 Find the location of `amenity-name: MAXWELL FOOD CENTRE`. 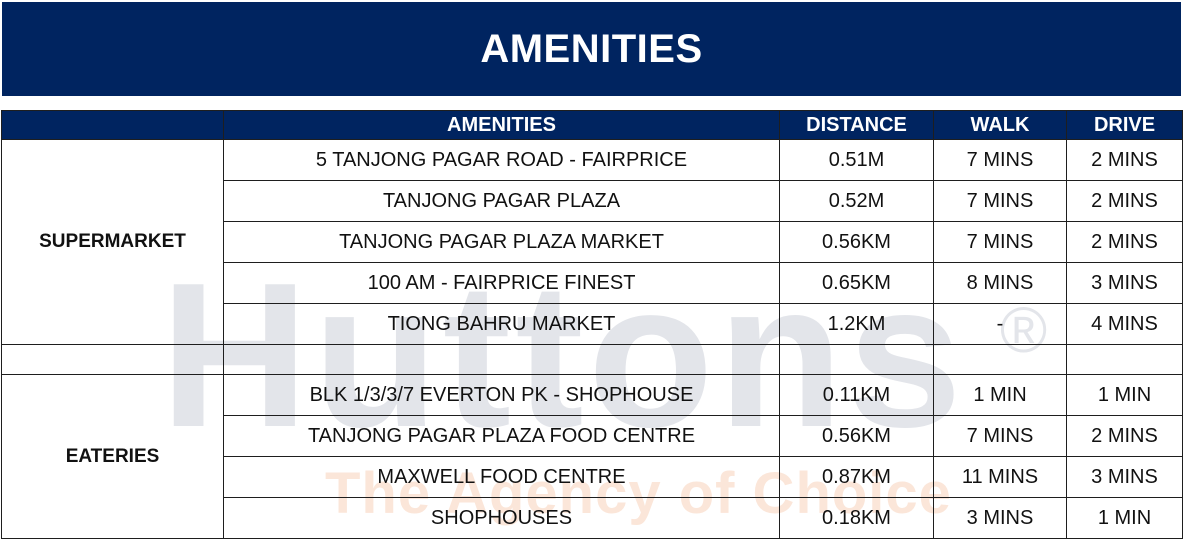

amenity-name: MAXWELL FOOD CENTRE is located at coordinates (501, 477).